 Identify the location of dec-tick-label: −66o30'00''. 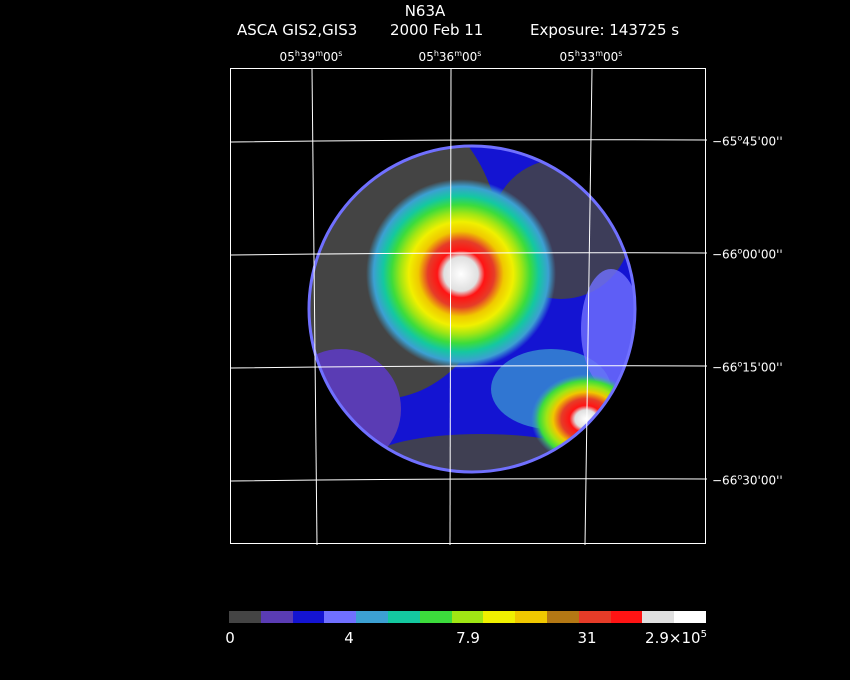
(747, 480).